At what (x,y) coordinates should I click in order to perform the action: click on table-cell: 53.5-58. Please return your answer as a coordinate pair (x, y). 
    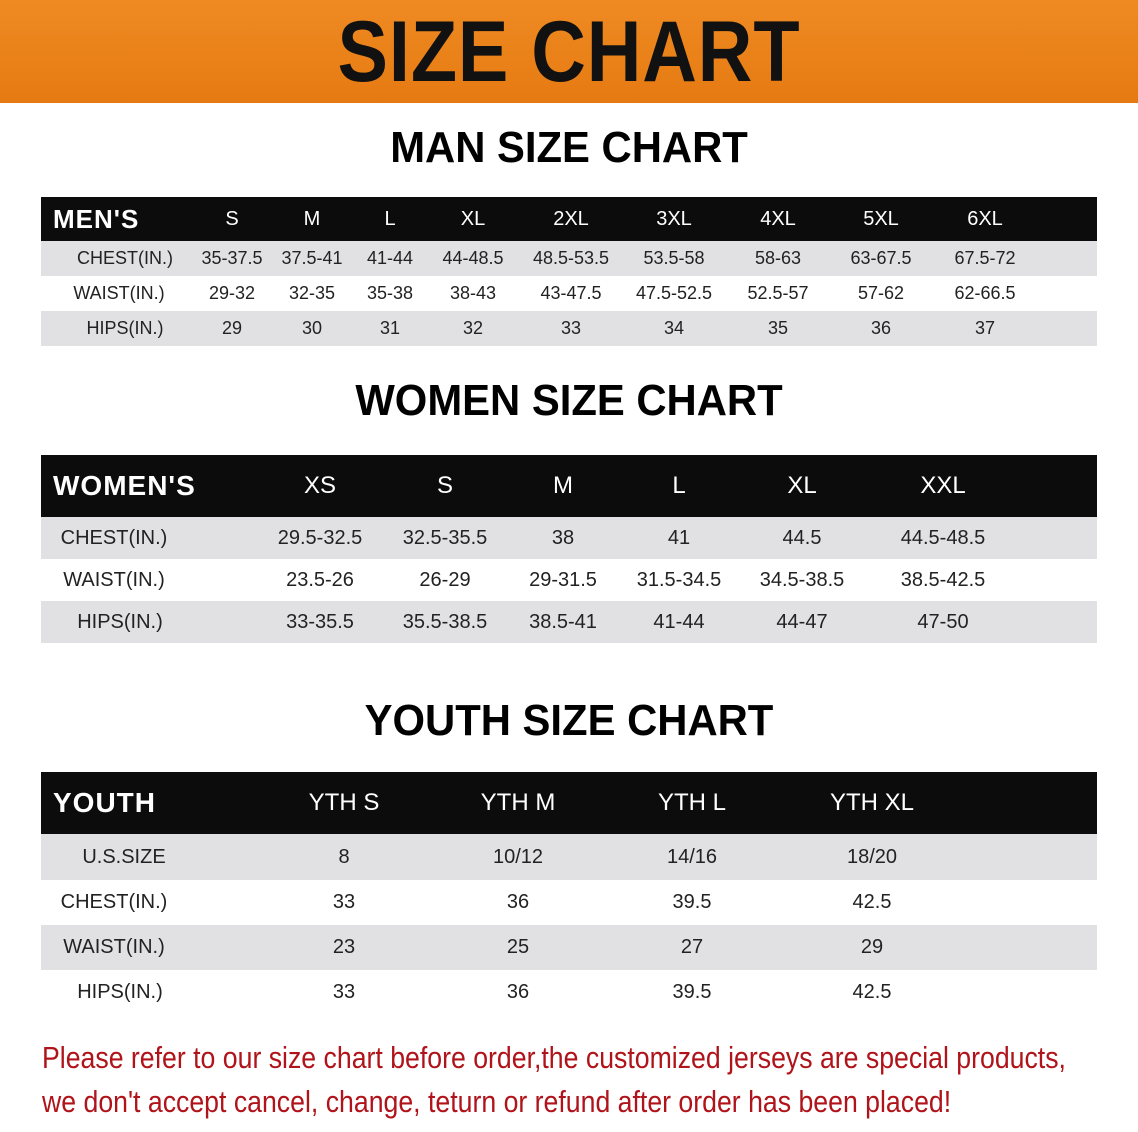
    Looking at the image, I should click on (674, 258).